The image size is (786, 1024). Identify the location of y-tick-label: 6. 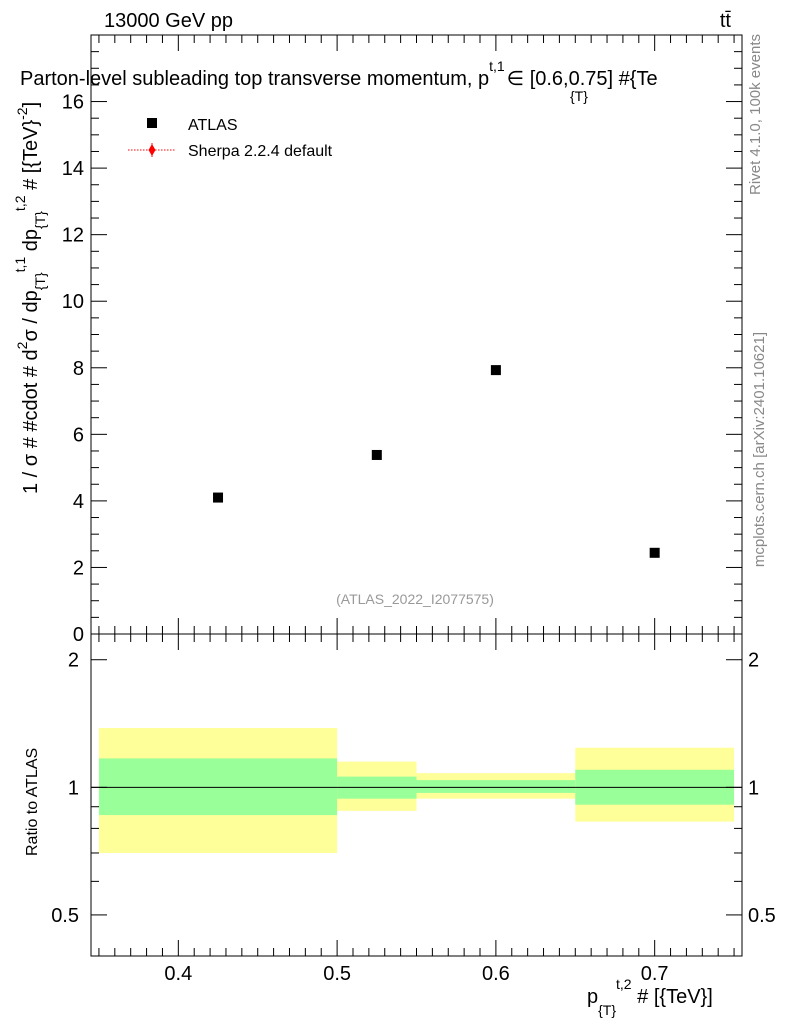
(78, 435).